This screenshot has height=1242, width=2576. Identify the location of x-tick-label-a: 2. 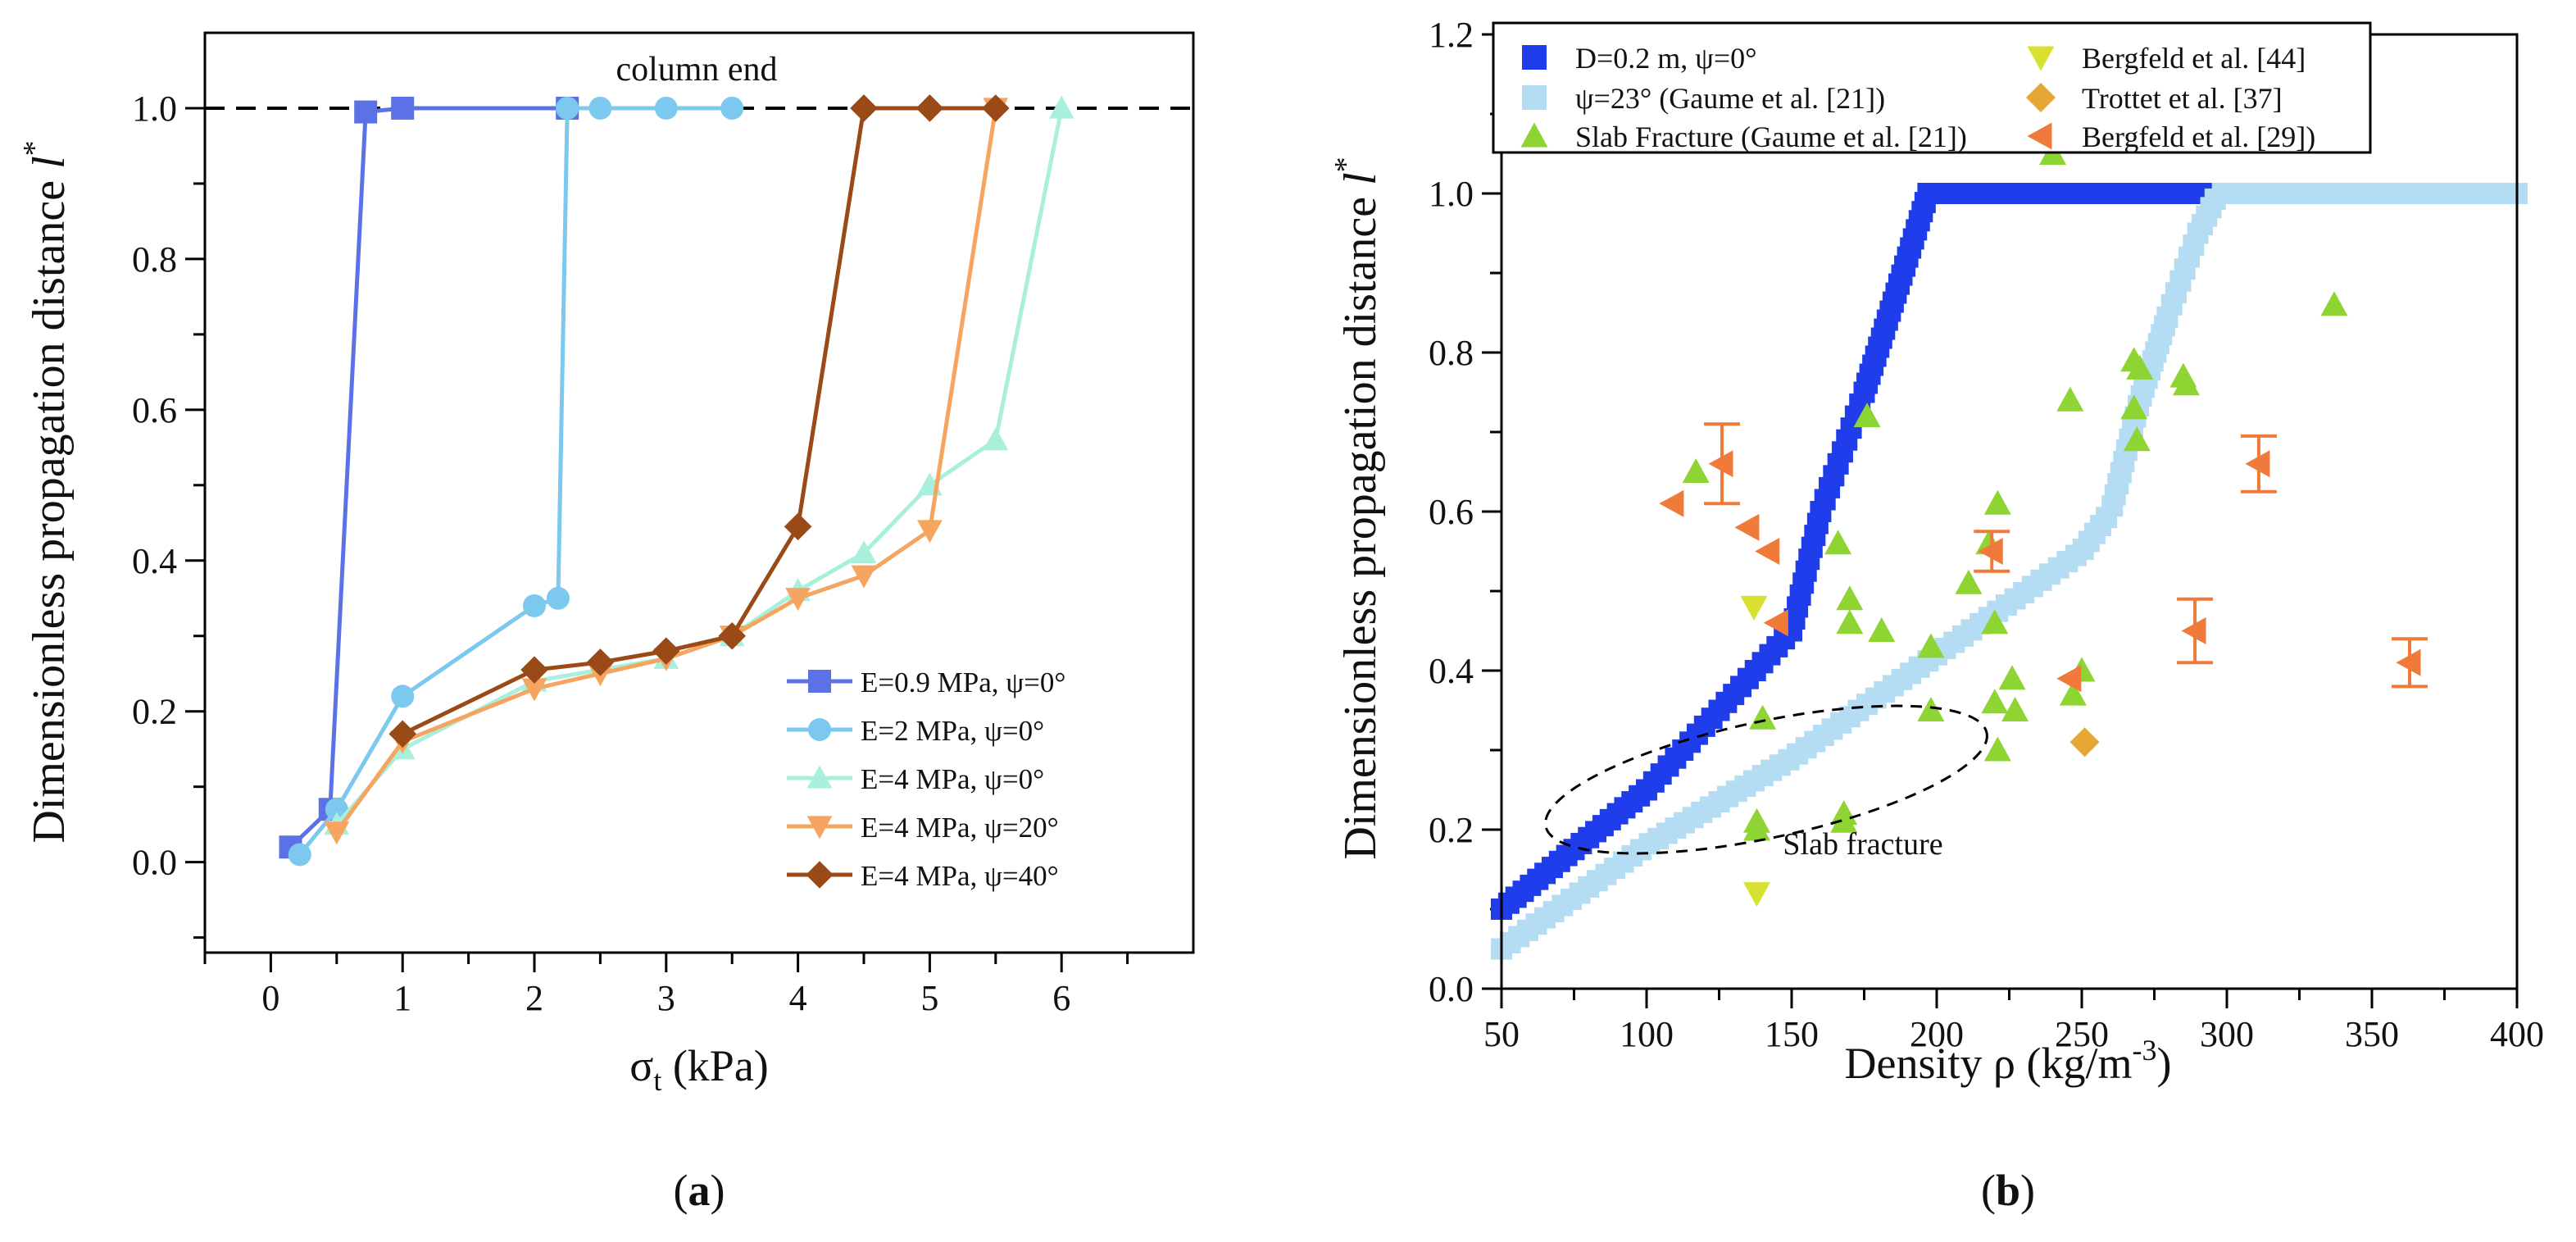
(534, 998).